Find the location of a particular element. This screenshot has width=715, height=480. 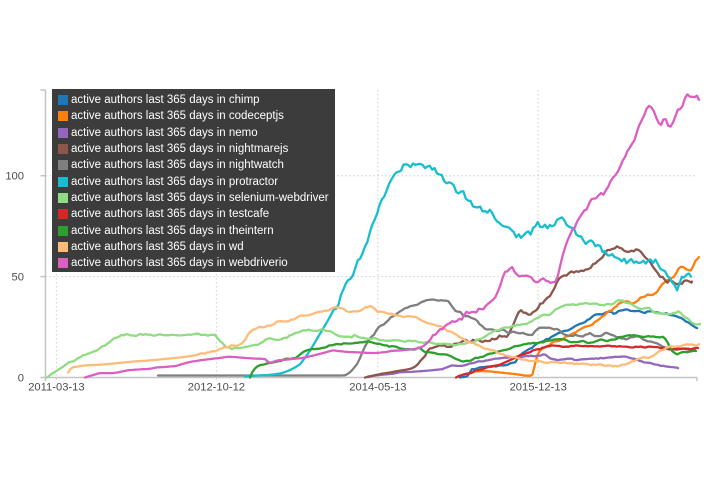

svg-text: 100 is located at coordinates (14, 177).